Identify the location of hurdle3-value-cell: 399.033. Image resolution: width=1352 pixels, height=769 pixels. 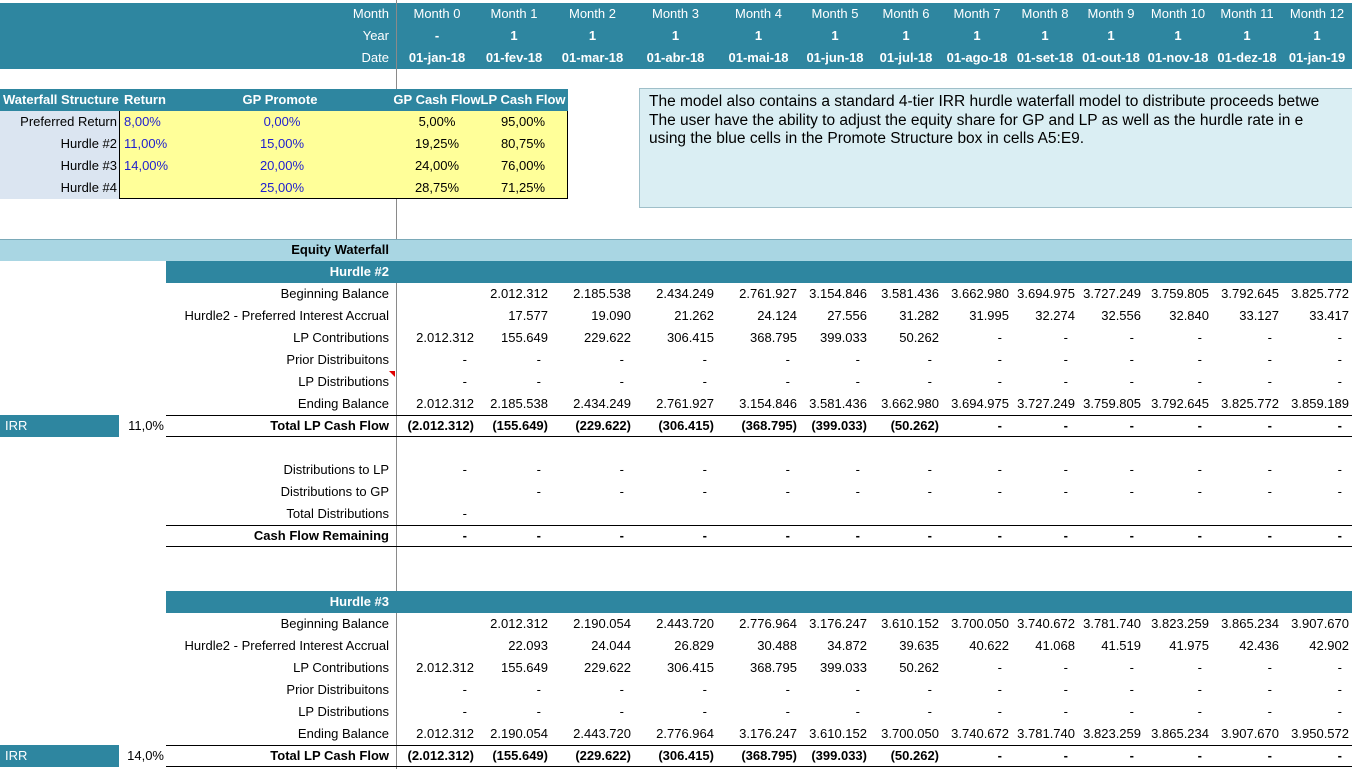
(843, 667).